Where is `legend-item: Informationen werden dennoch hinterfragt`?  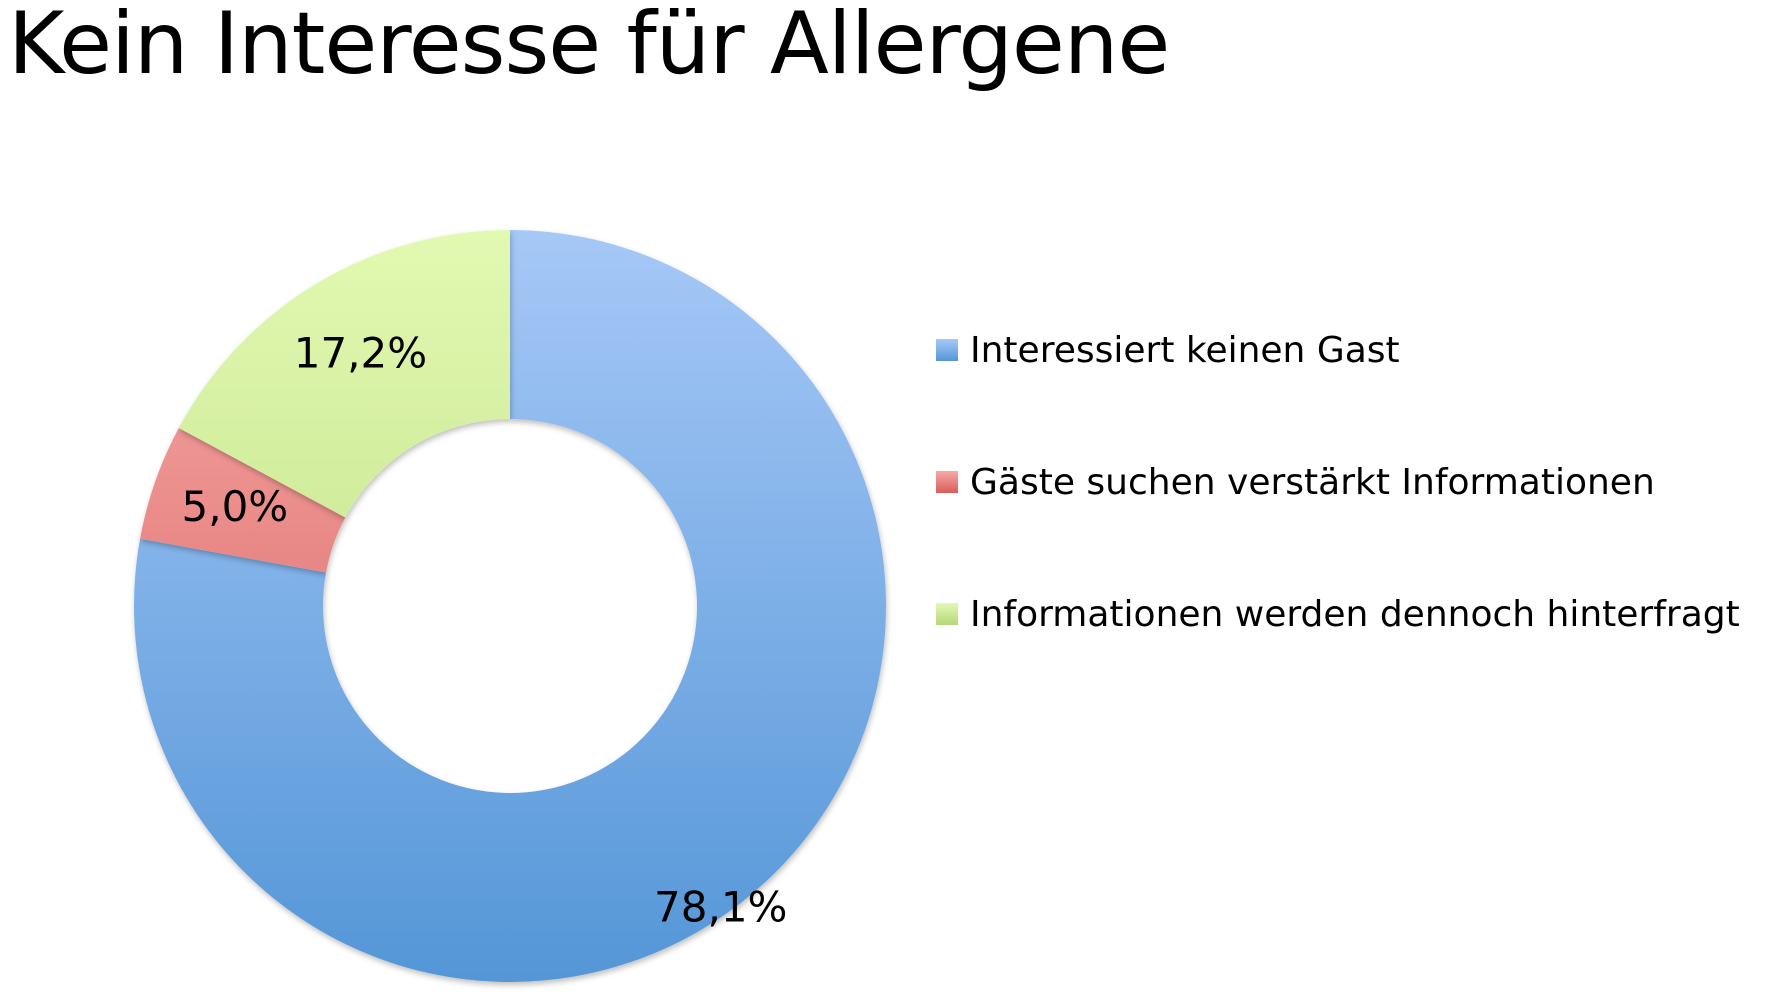
legend-item: Informationen werden dennoch hinterfragt is located at coordinates (1338, 614).